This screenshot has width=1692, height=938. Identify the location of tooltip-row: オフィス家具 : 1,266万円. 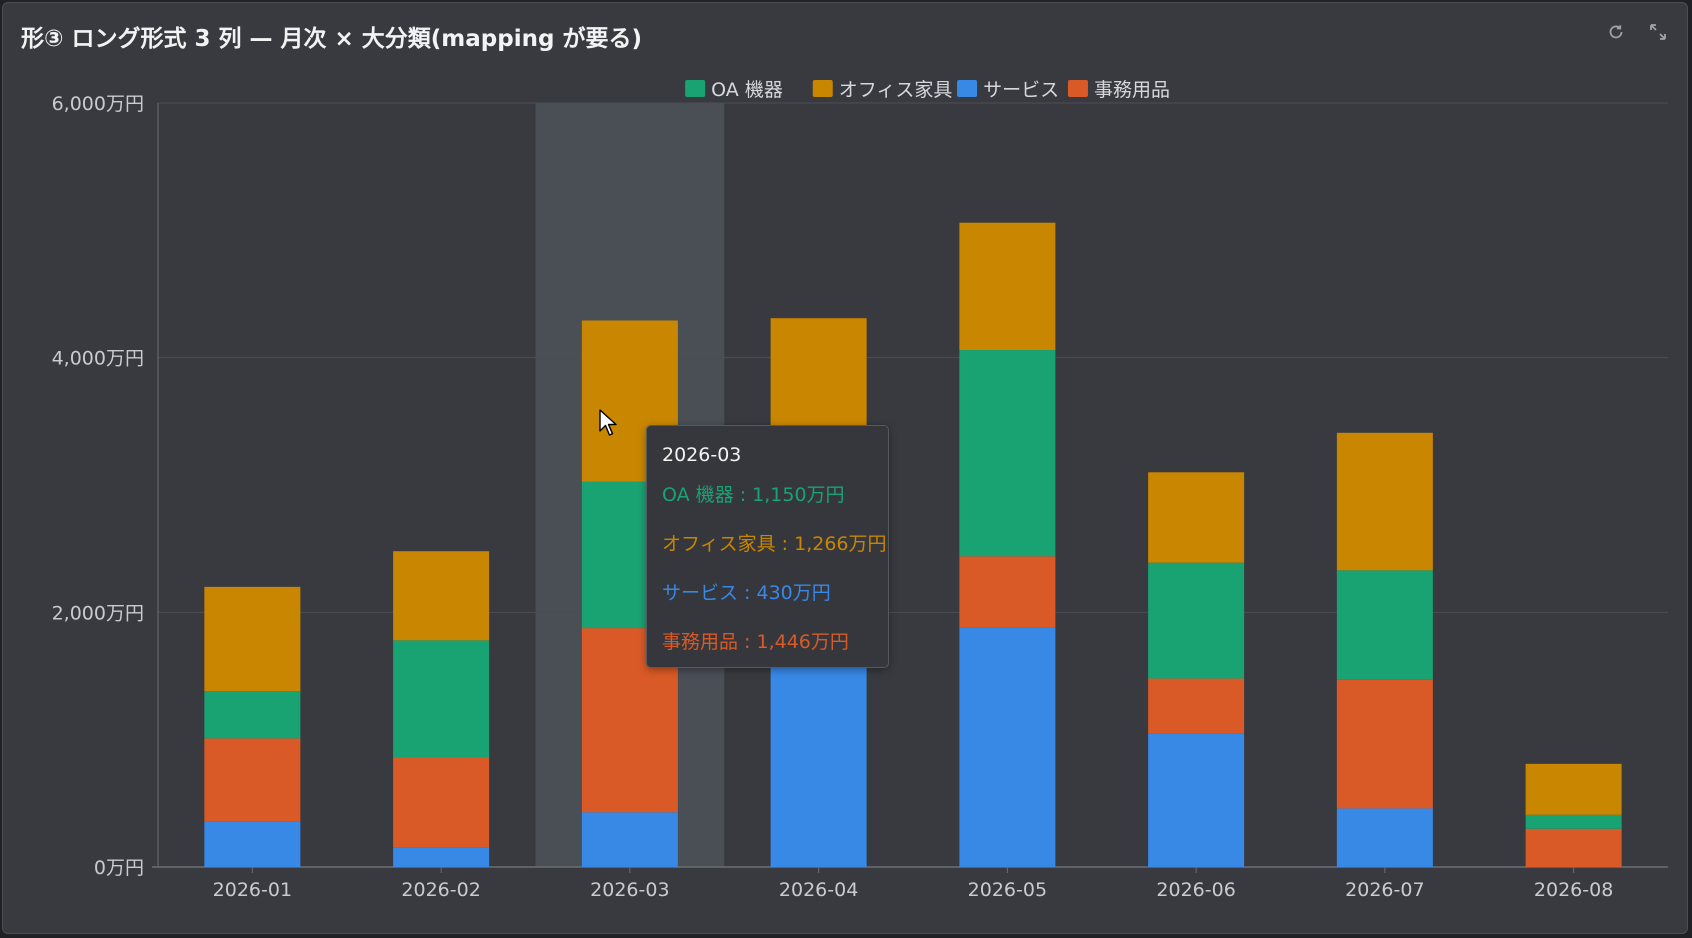
(774, 544).